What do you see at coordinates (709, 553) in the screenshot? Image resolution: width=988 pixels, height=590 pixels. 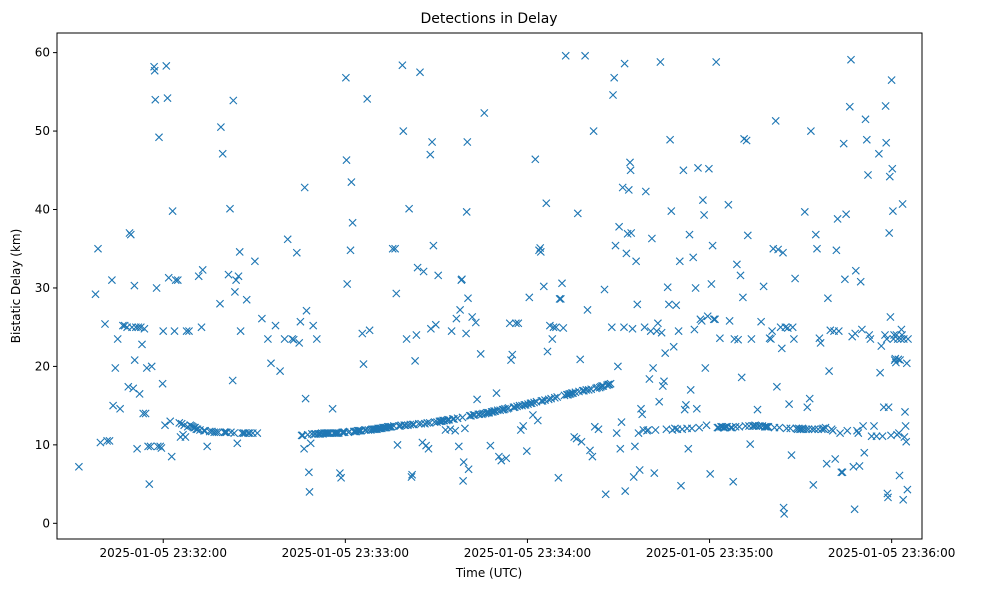 I see `x-tick-label: 2025-01-05 23:35:00` at bounding box center [709, 553].